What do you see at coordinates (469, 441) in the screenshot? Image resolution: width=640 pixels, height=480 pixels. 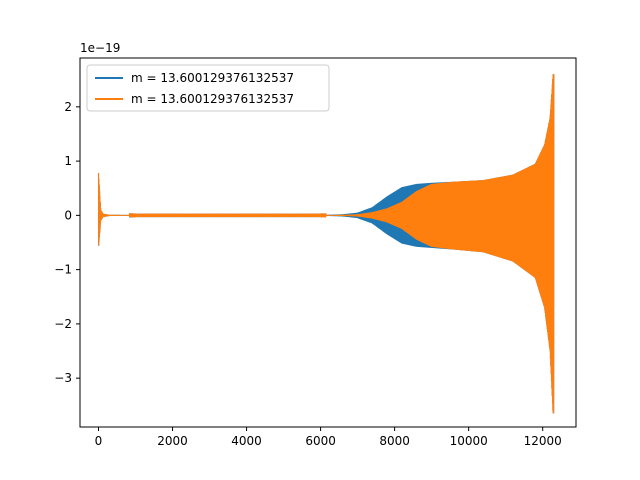 I see `x-tick-label: 10000` at bounding box center [469, 441].